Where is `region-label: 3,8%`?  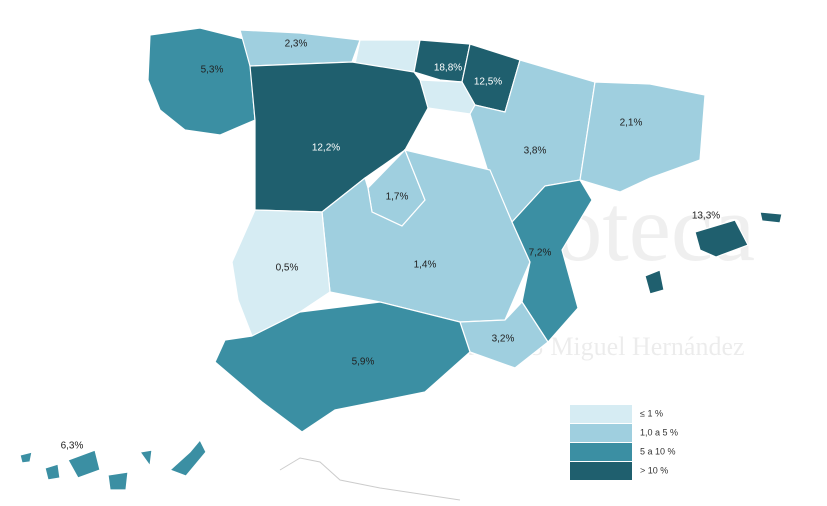 region-label: 3,8% is located at coordinates (535, 151).